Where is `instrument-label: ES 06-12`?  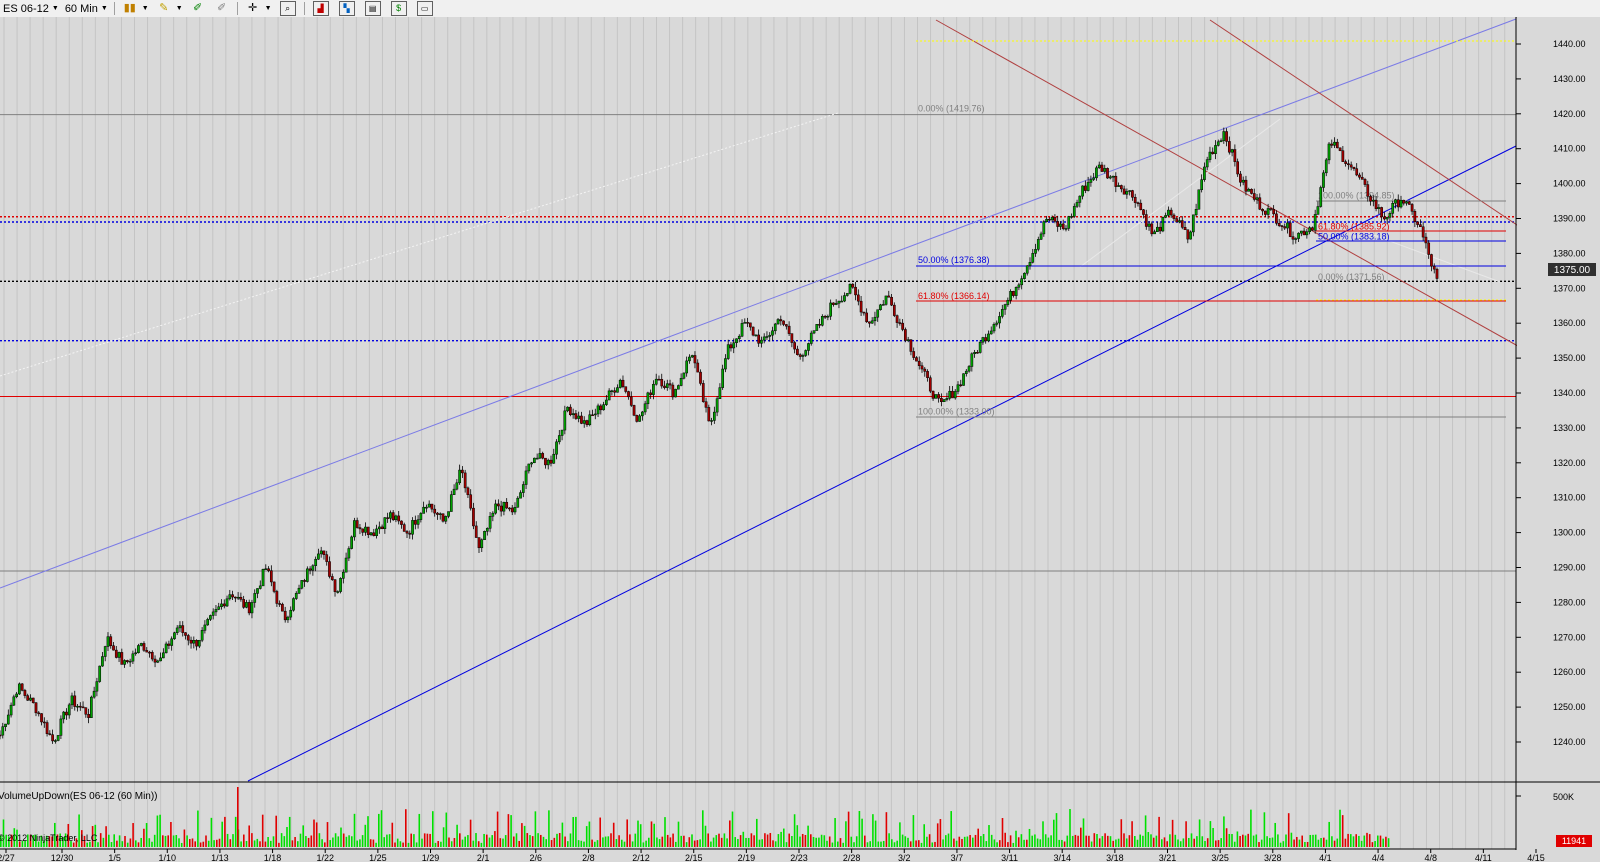 instrument-label: ES 06-12 is located at coordinates (26, 8).